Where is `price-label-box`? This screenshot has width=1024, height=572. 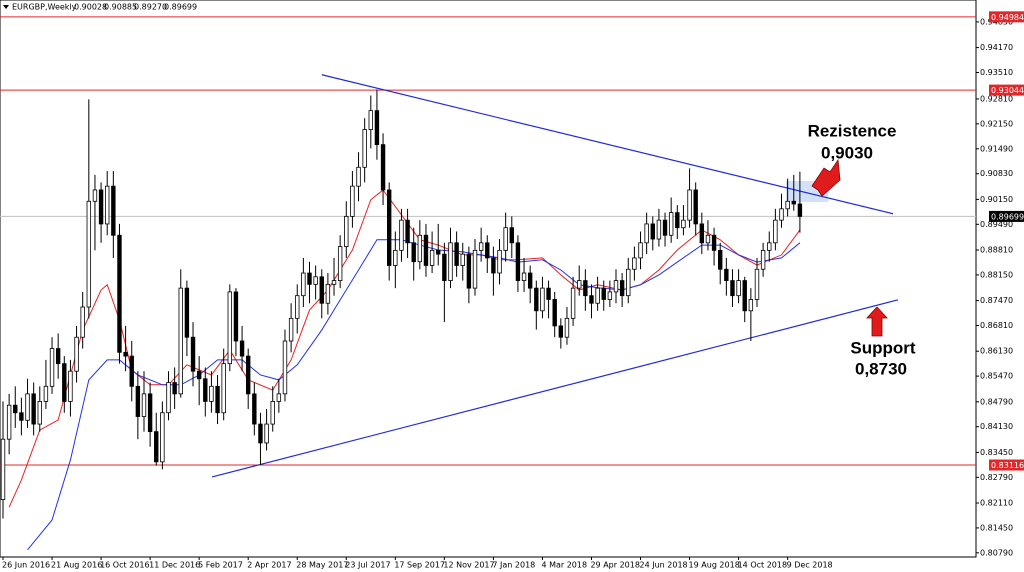 price-label-box is located at coordinates (1006, 216).